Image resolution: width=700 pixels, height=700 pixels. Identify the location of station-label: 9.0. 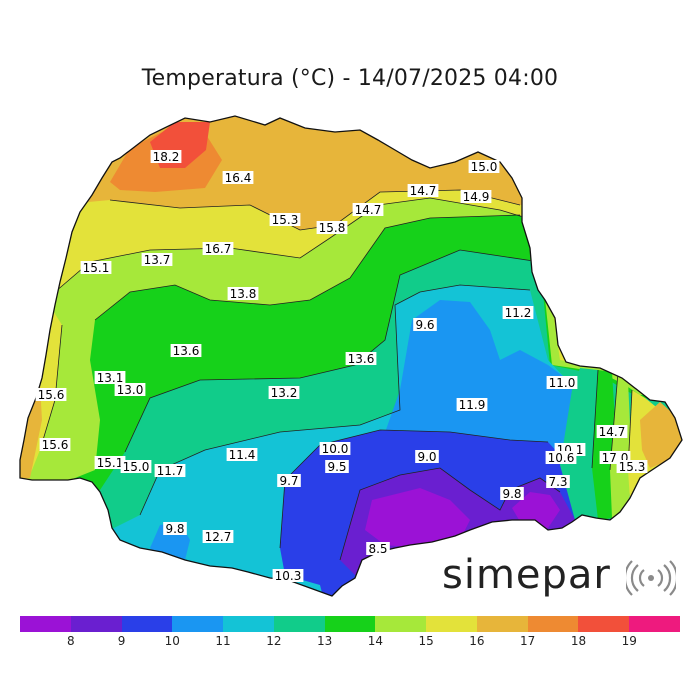
(427, 457).